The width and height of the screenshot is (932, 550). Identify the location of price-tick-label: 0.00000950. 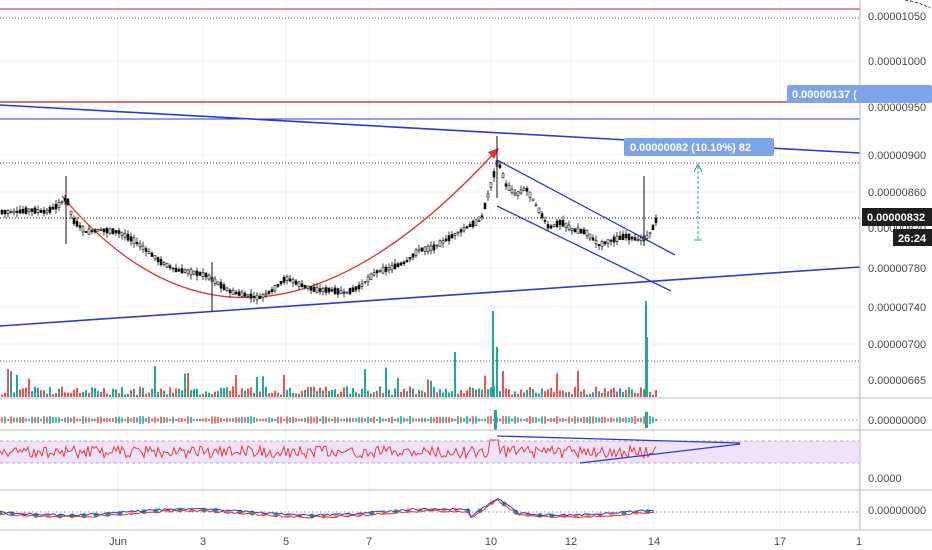
(897, 108).